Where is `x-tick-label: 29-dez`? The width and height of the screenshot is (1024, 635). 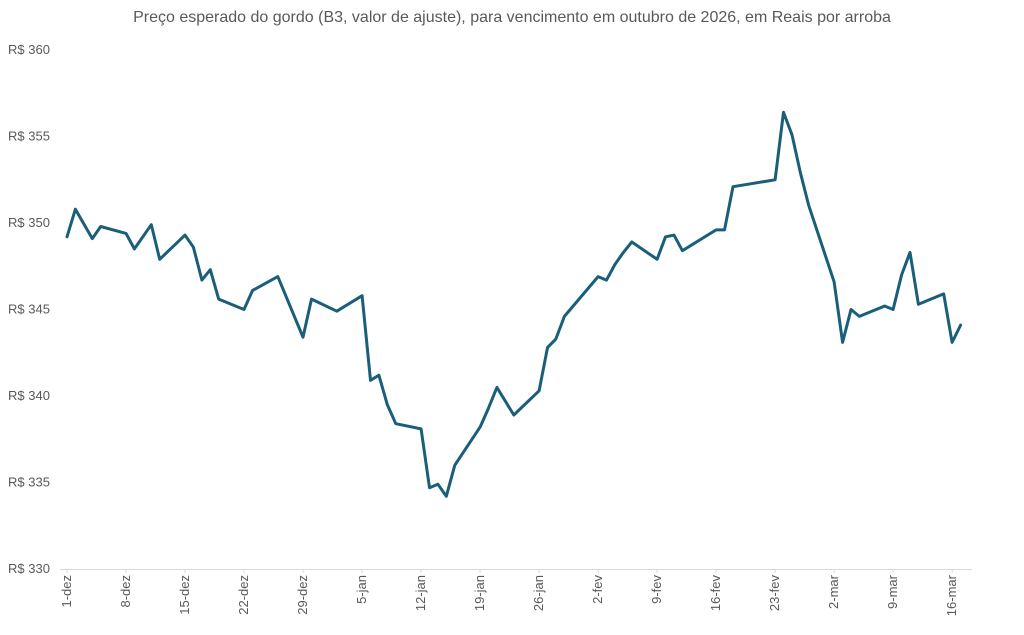
x-tick-label: 29-dez is located at coordinates (302, 595).